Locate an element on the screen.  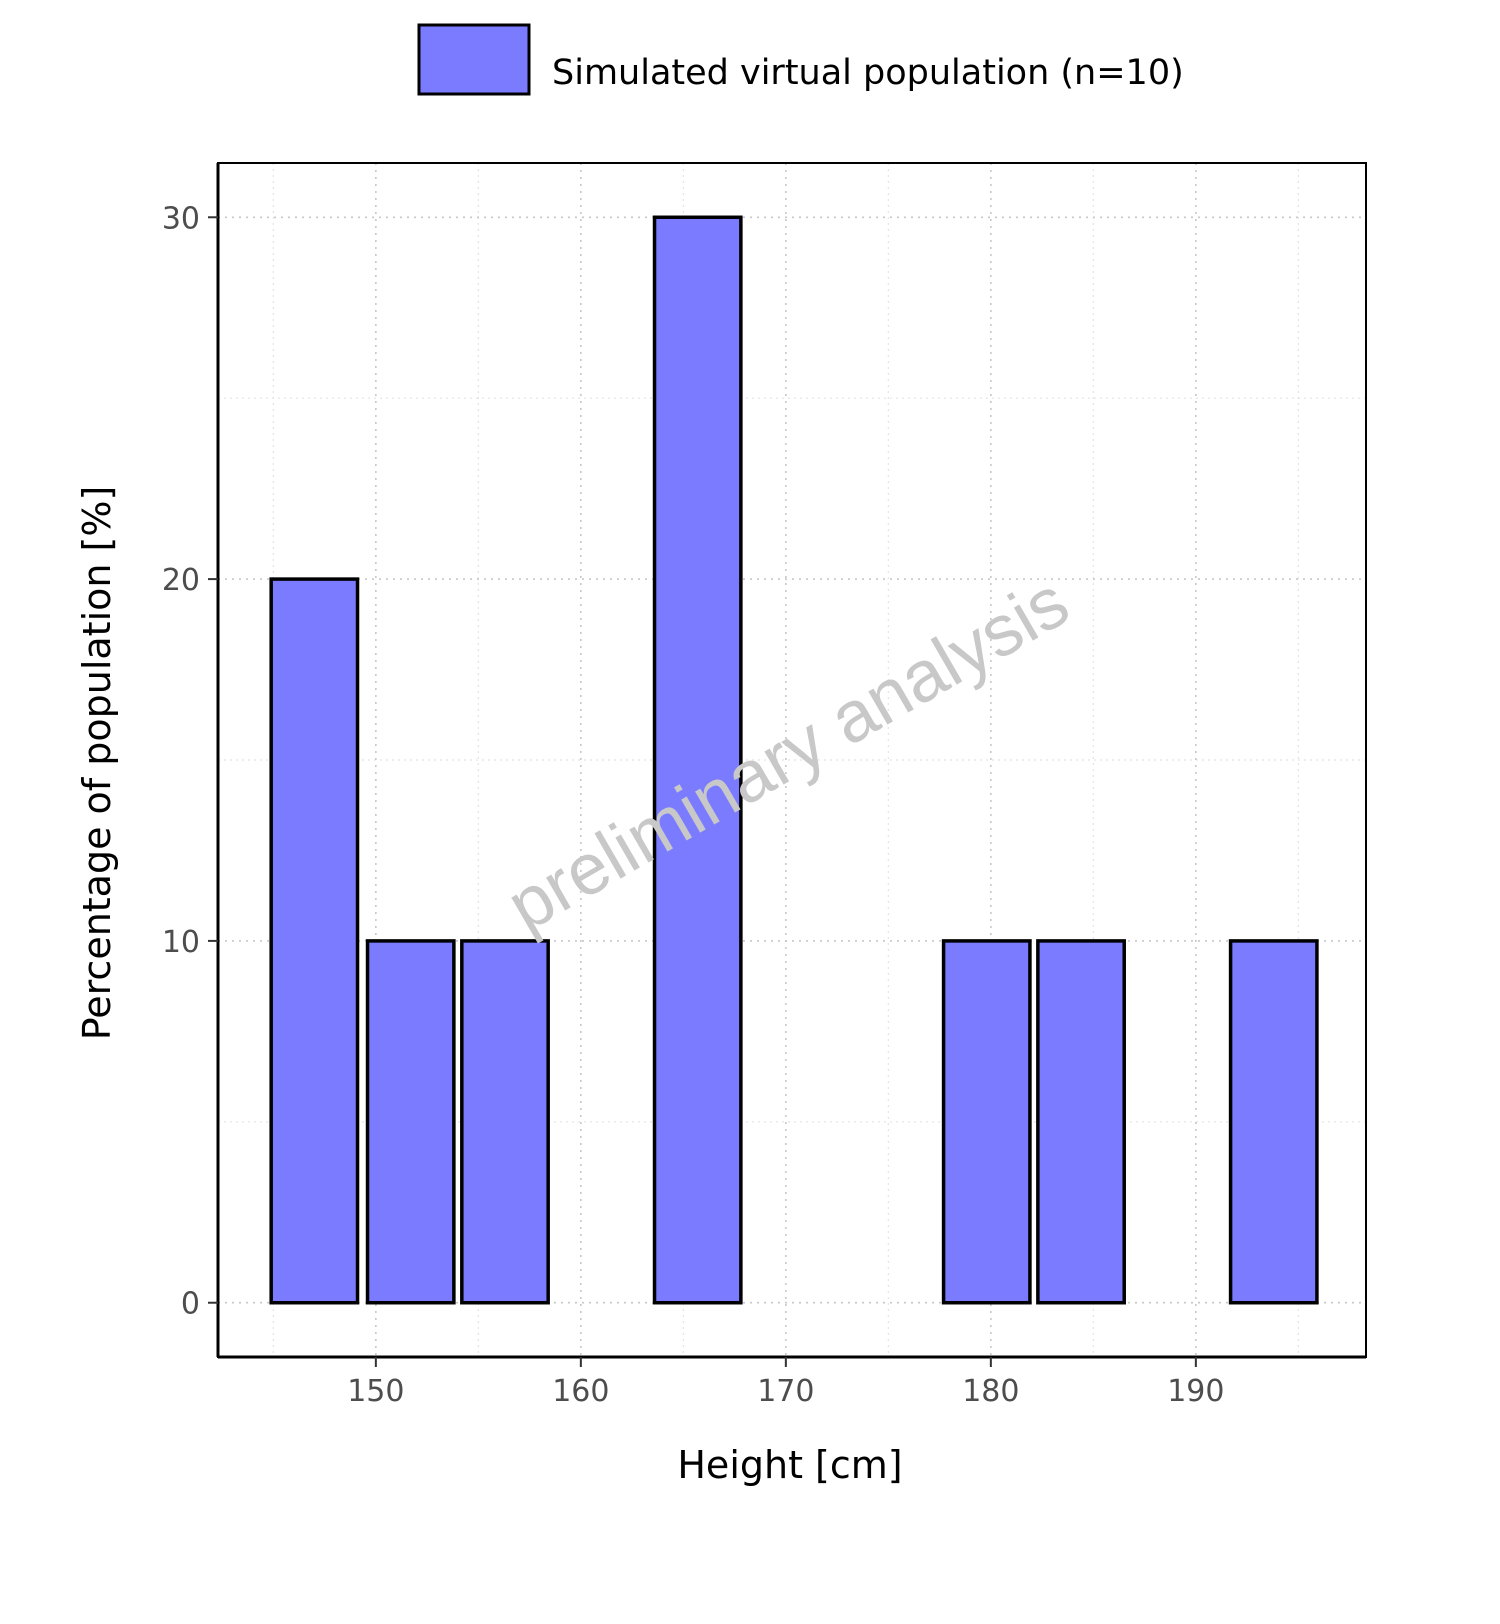
watermark: preliminary analysis is located at coordinates (788, 754).